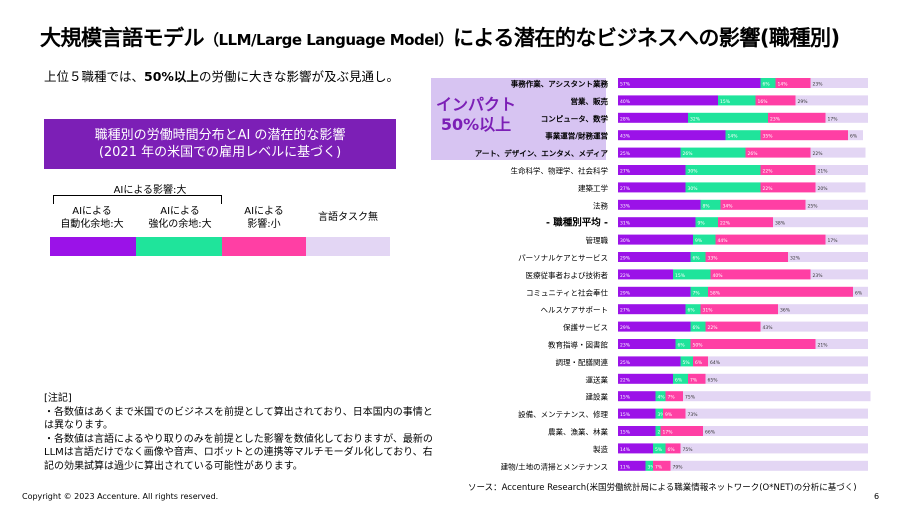 The image size is (900, 506). I want to click on data-label: 15%, so click(625, 433).